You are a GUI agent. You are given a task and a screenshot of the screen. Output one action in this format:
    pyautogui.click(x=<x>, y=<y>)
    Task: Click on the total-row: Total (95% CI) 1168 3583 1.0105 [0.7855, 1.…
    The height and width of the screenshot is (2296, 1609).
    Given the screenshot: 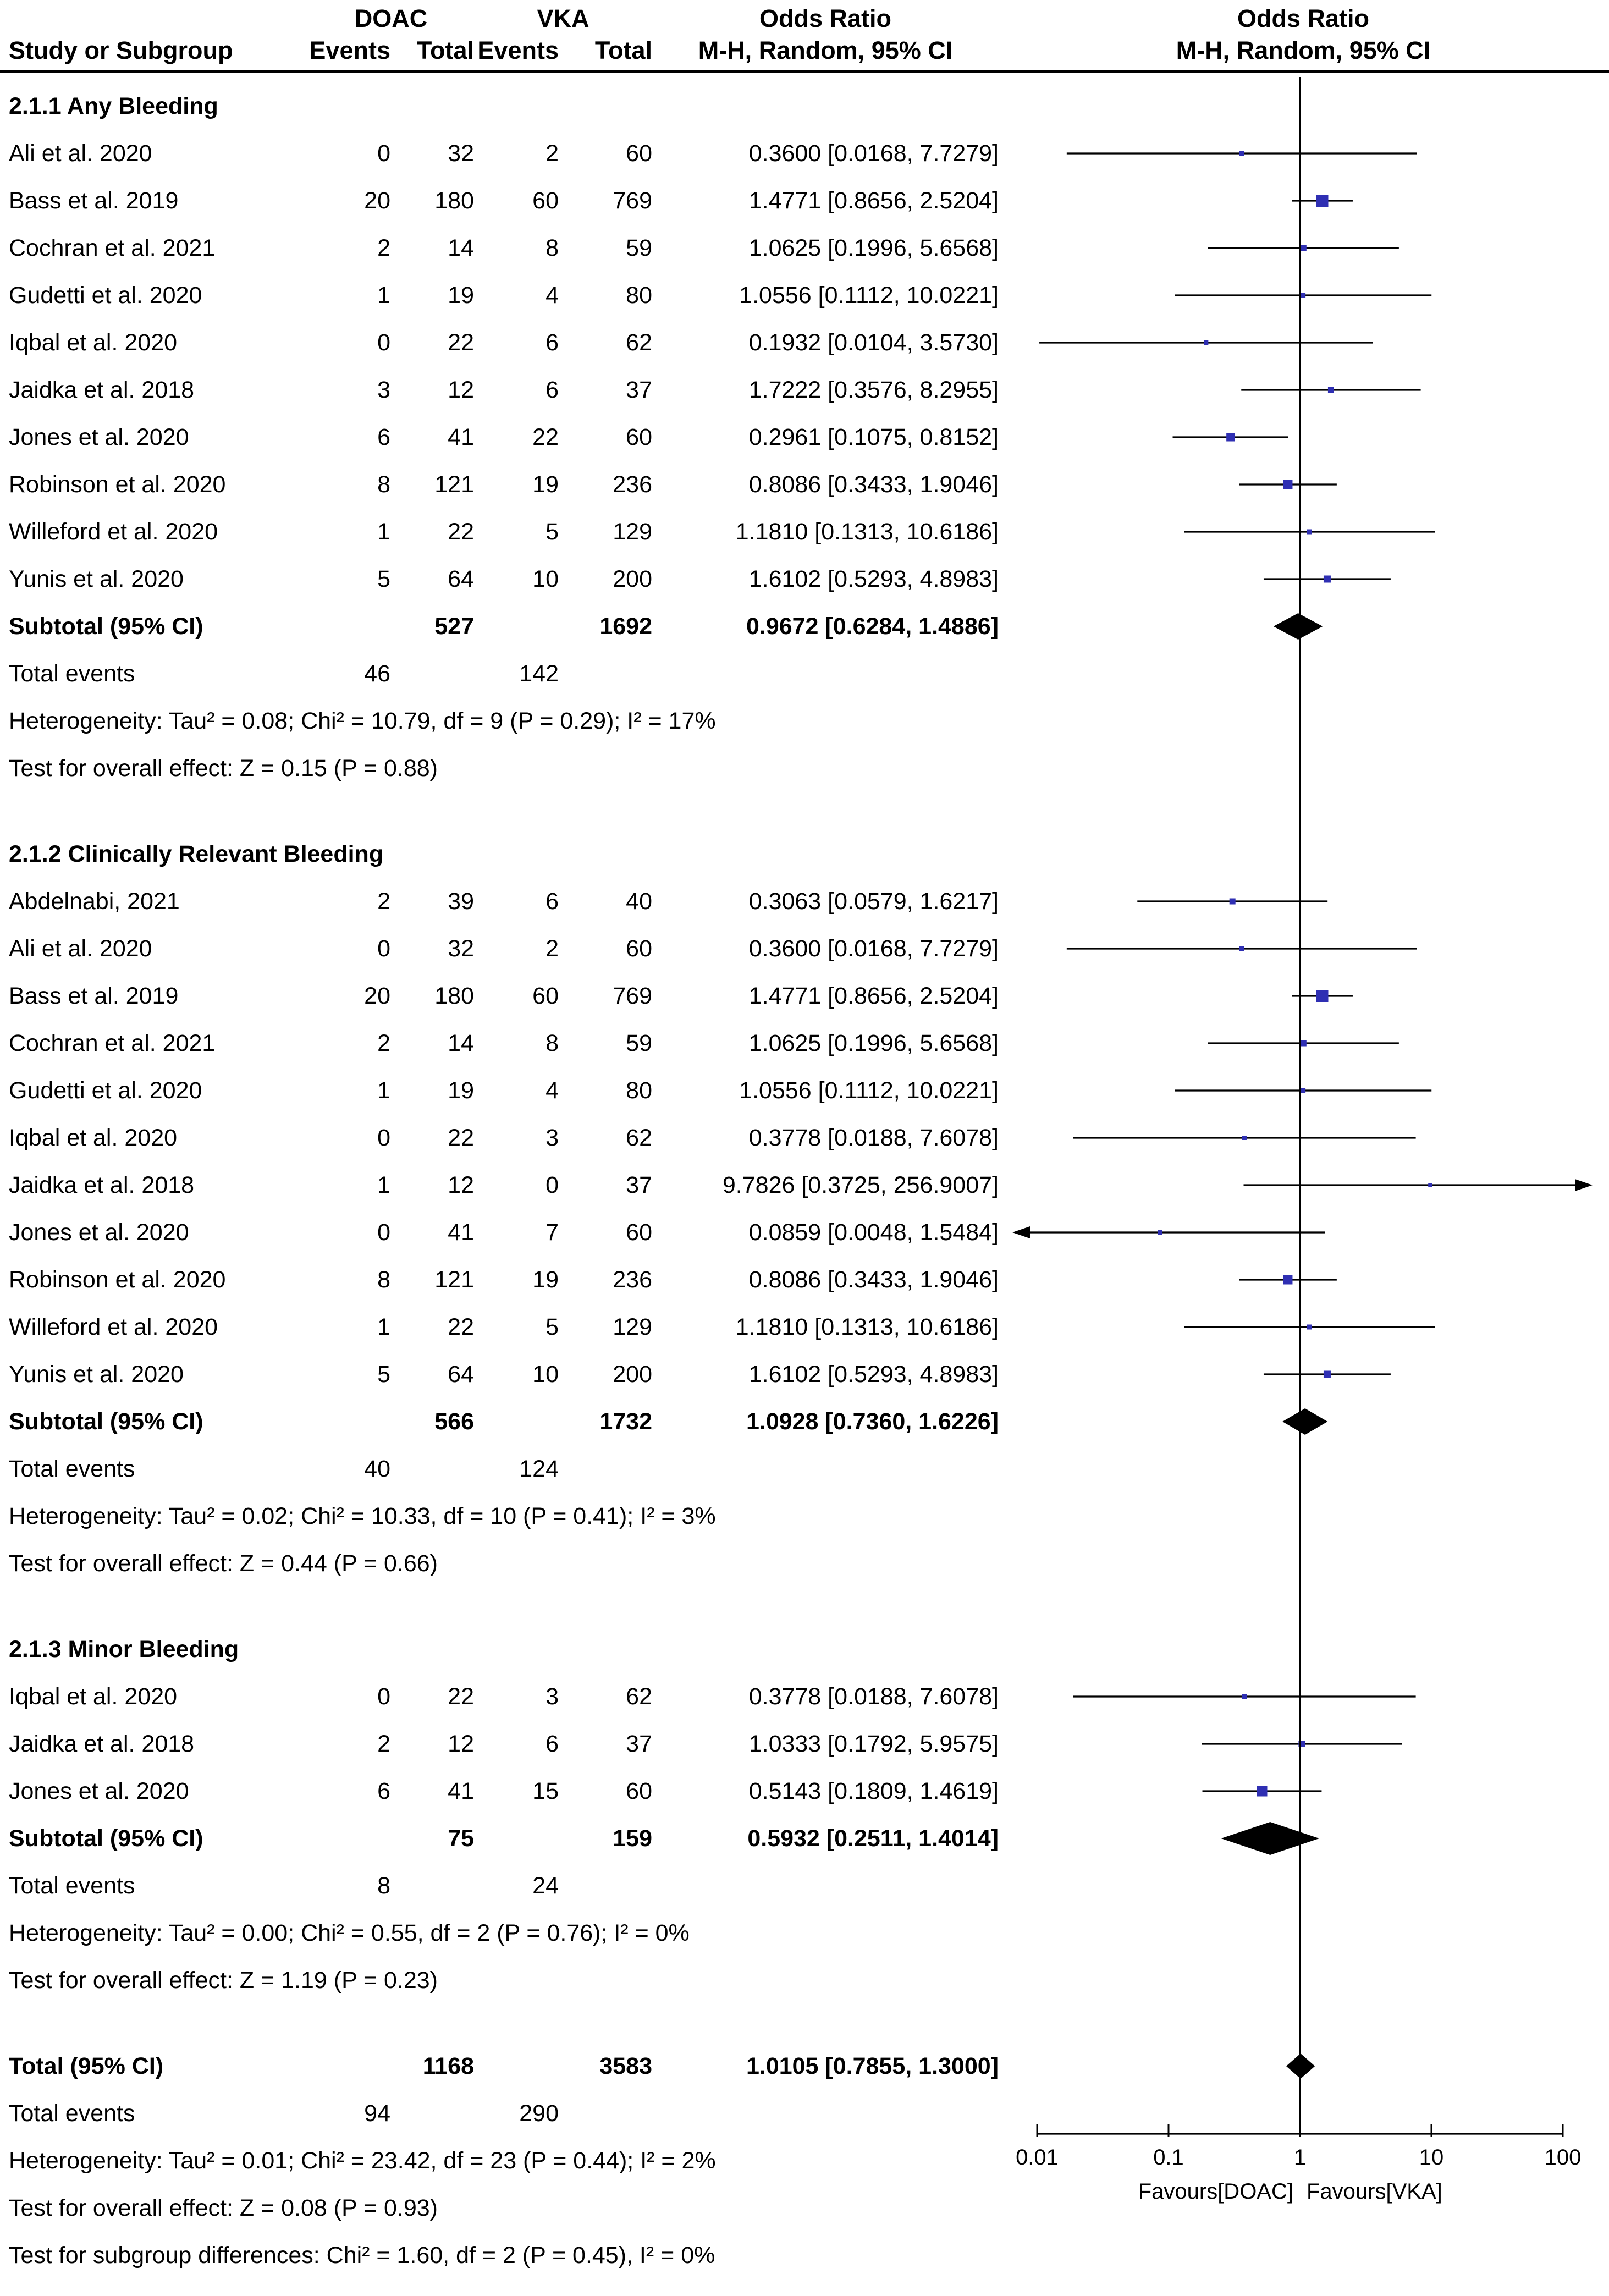 What is the action you would take?
    pyautogui.click(x=500, y=2066)
    